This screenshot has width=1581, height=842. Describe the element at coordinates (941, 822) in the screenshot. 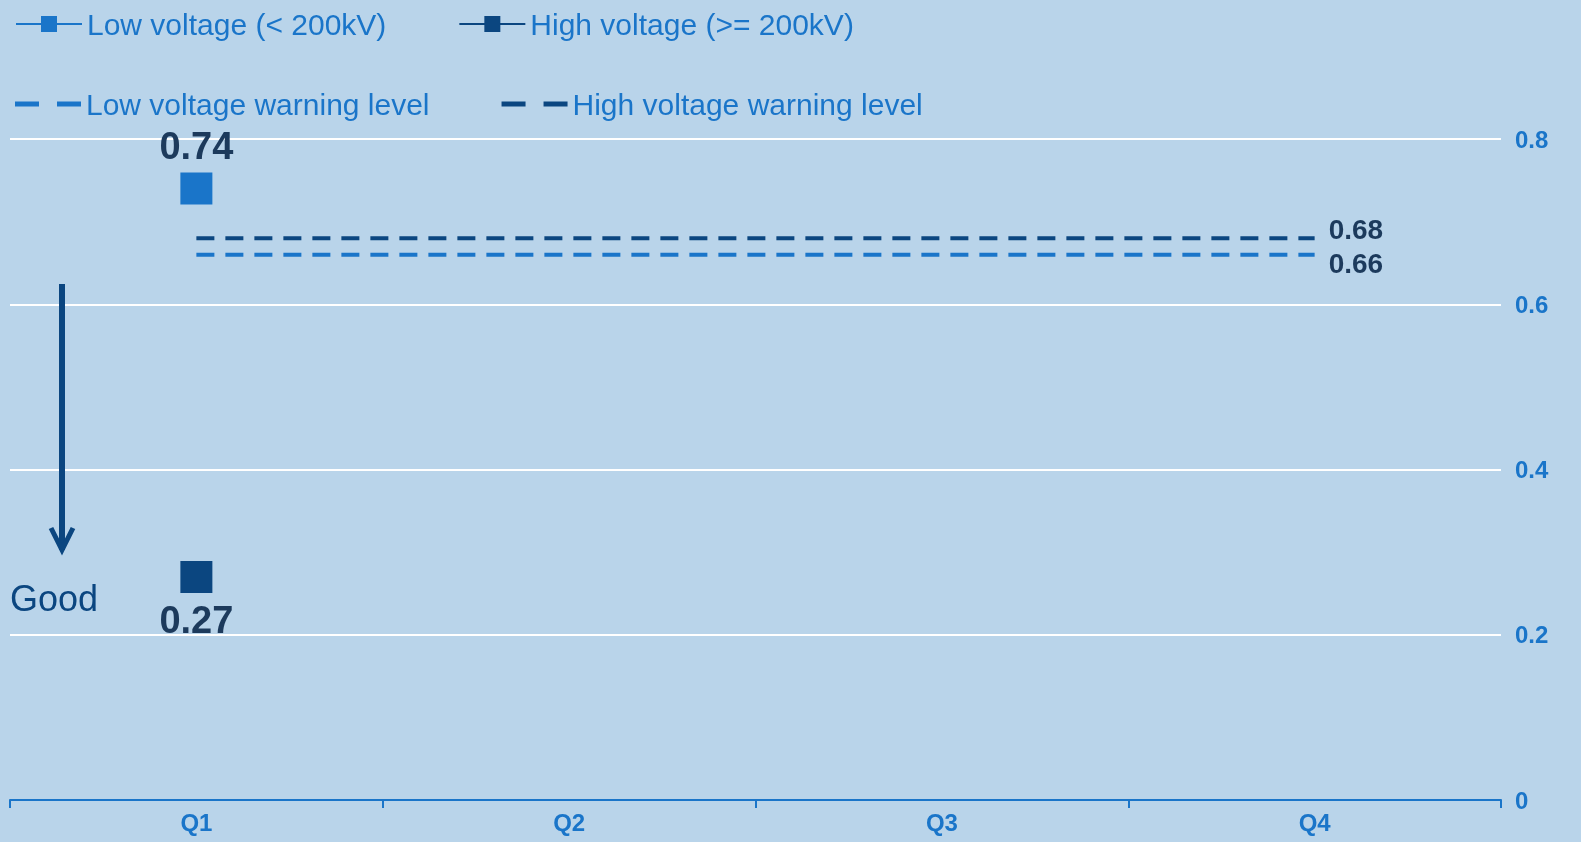

I see `x-tick-label: Q3` at that location.